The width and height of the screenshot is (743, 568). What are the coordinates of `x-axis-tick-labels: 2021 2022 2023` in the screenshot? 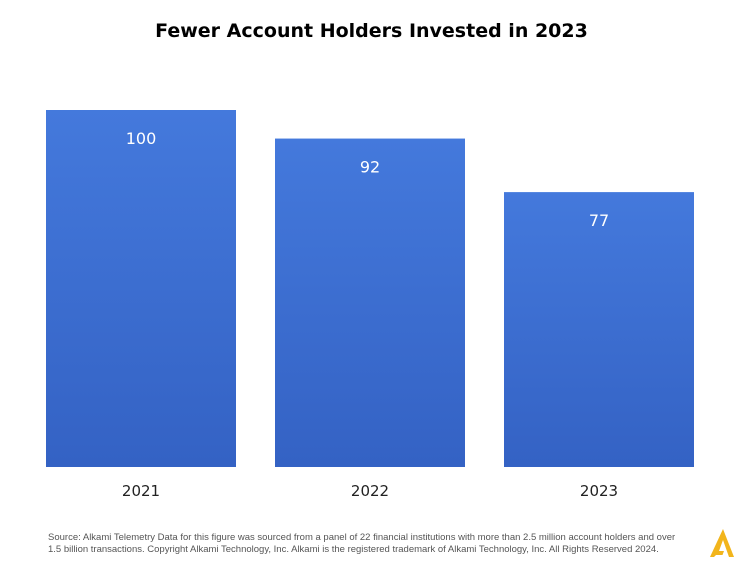 It's located at (370, 491).